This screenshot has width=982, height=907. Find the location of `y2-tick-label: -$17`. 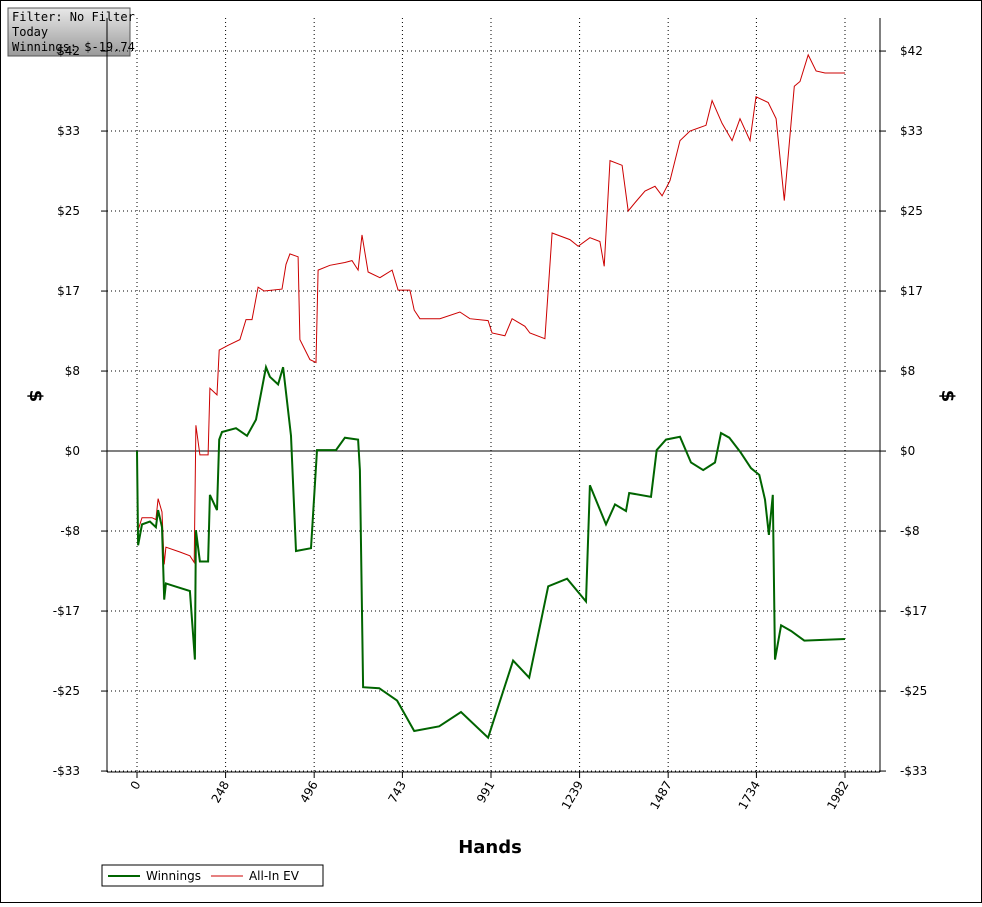

y2-tick-label: -$17 is located at coordinates (913, 611).